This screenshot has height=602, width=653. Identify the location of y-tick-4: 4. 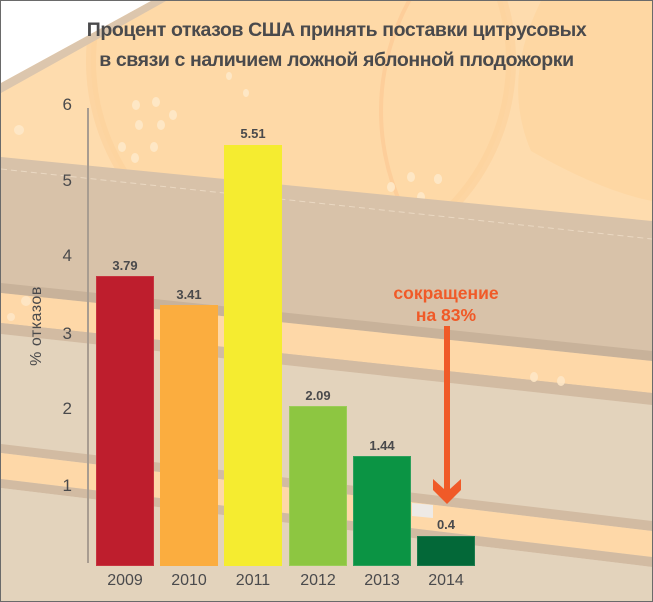
(67, 255).